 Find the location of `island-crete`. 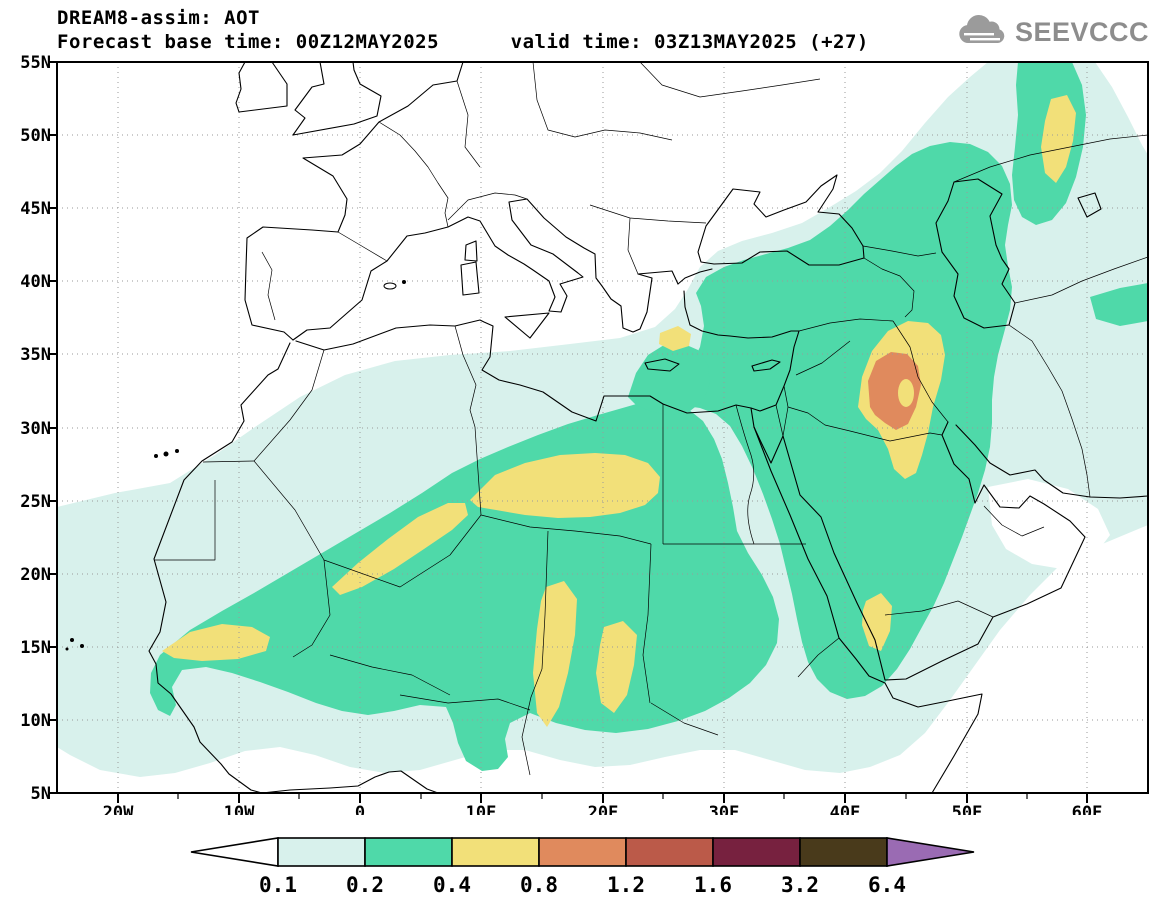

island-crete is located at coordinates (662, 365).